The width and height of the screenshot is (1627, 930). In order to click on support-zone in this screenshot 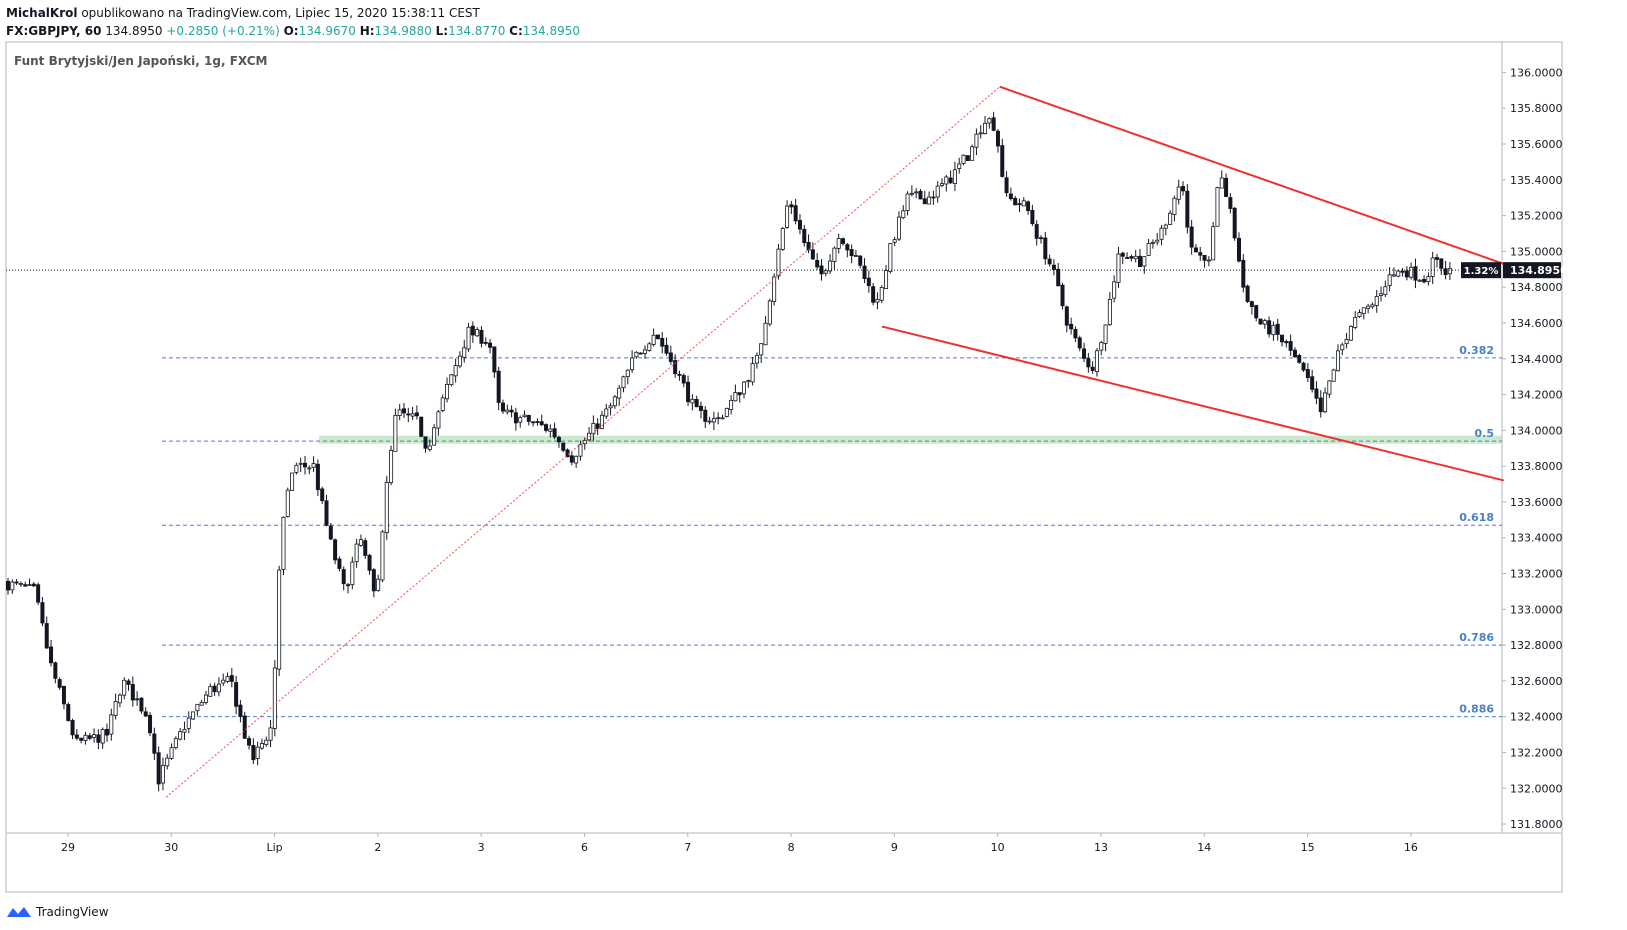, I will do `click(910, 439)`.